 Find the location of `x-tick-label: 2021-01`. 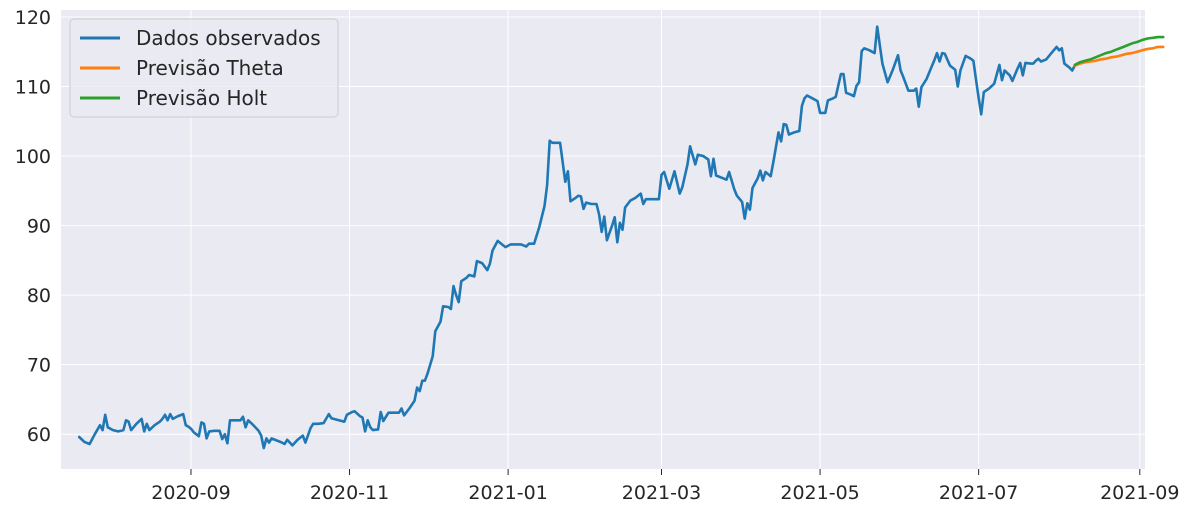

x-tick-label: 2021-01 is located at coordinates (507, 493).